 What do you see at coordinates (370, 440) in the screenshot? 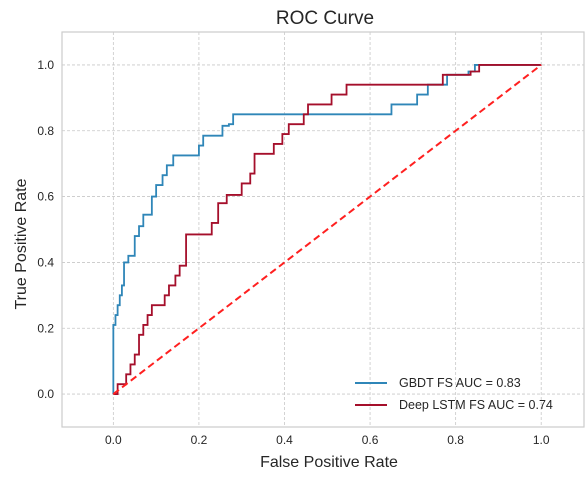
I see `x-tick-label: 0.6` at bounding box center [370, 440].